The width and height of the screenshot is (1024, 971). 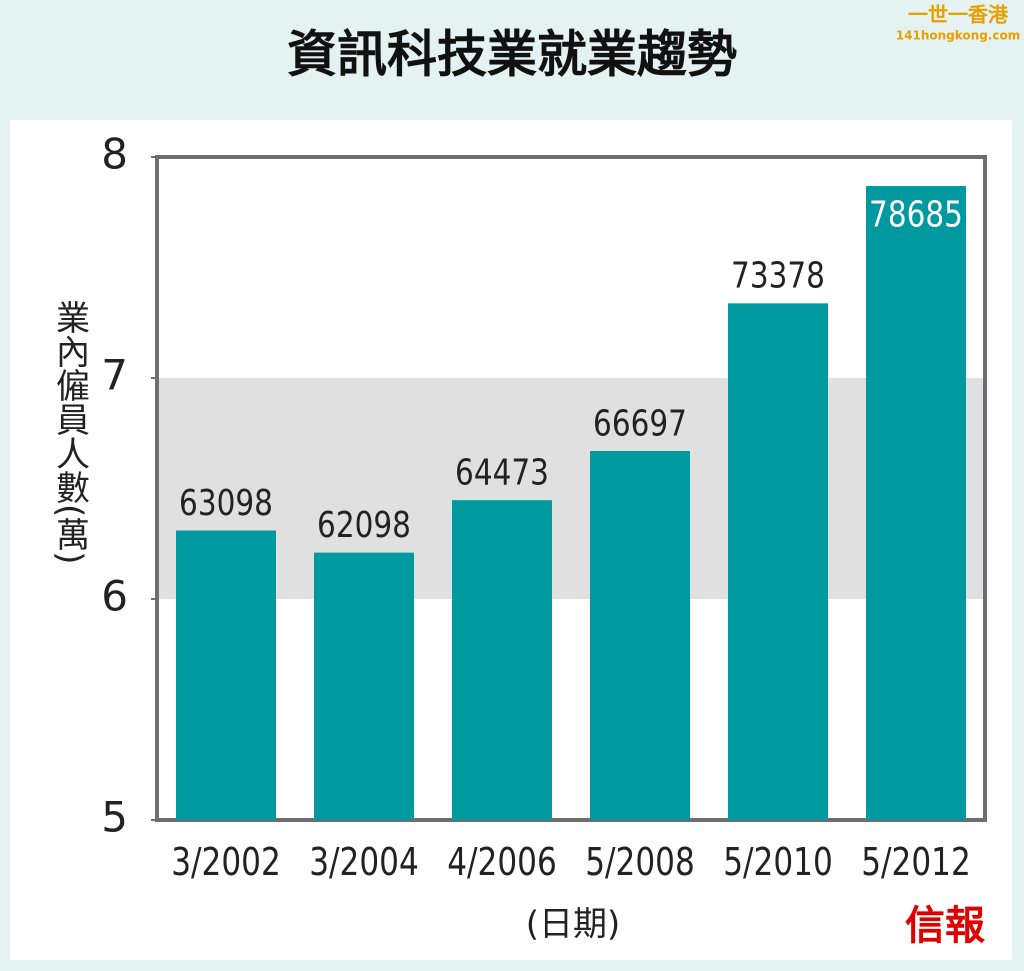 I want to click on y-tick-label: 7, so click(x=114, y=375).